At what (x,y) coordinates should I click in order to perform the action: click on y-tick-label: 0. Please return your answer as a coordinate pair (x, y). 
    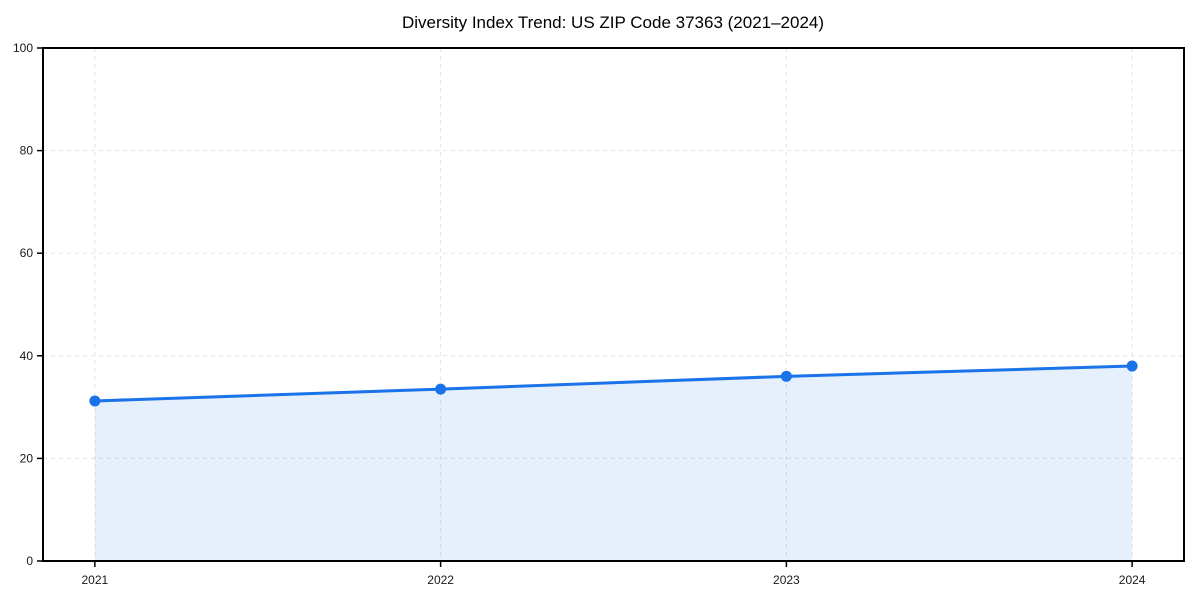
    Looking at the image, I should click on (29, 561).